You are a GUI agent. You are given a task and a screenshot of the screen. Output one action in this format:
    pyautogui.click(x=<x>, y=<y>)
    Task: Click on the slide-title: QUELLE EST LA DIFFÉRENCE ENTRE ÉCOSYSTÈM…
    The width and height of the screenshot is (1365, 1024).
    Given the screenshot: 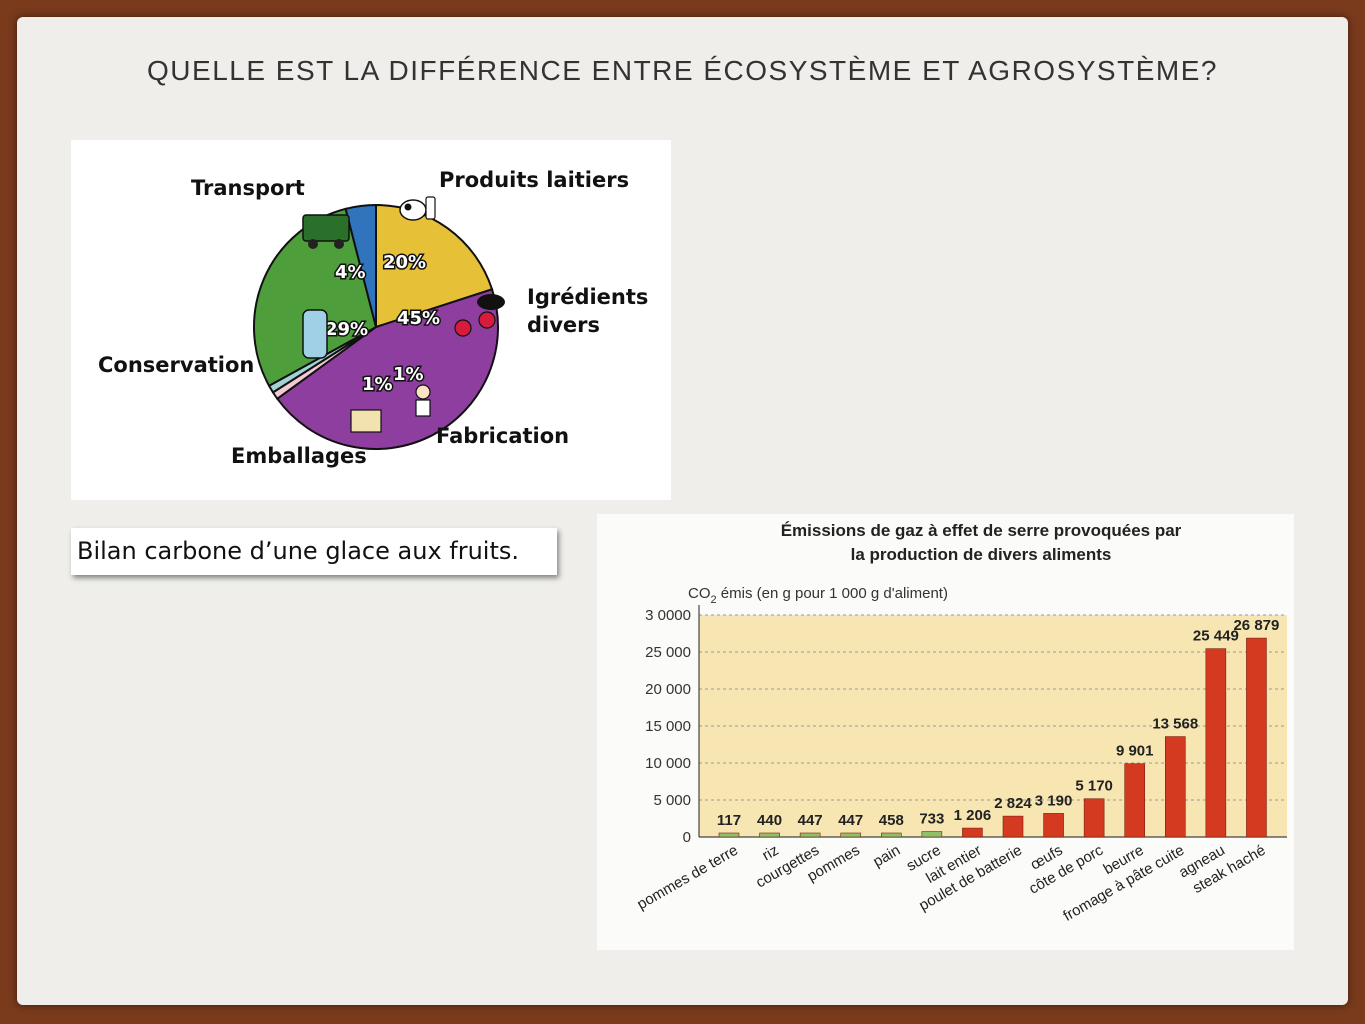 What is the action you would take?
    pyautogui.click(x=682, y=70)
    